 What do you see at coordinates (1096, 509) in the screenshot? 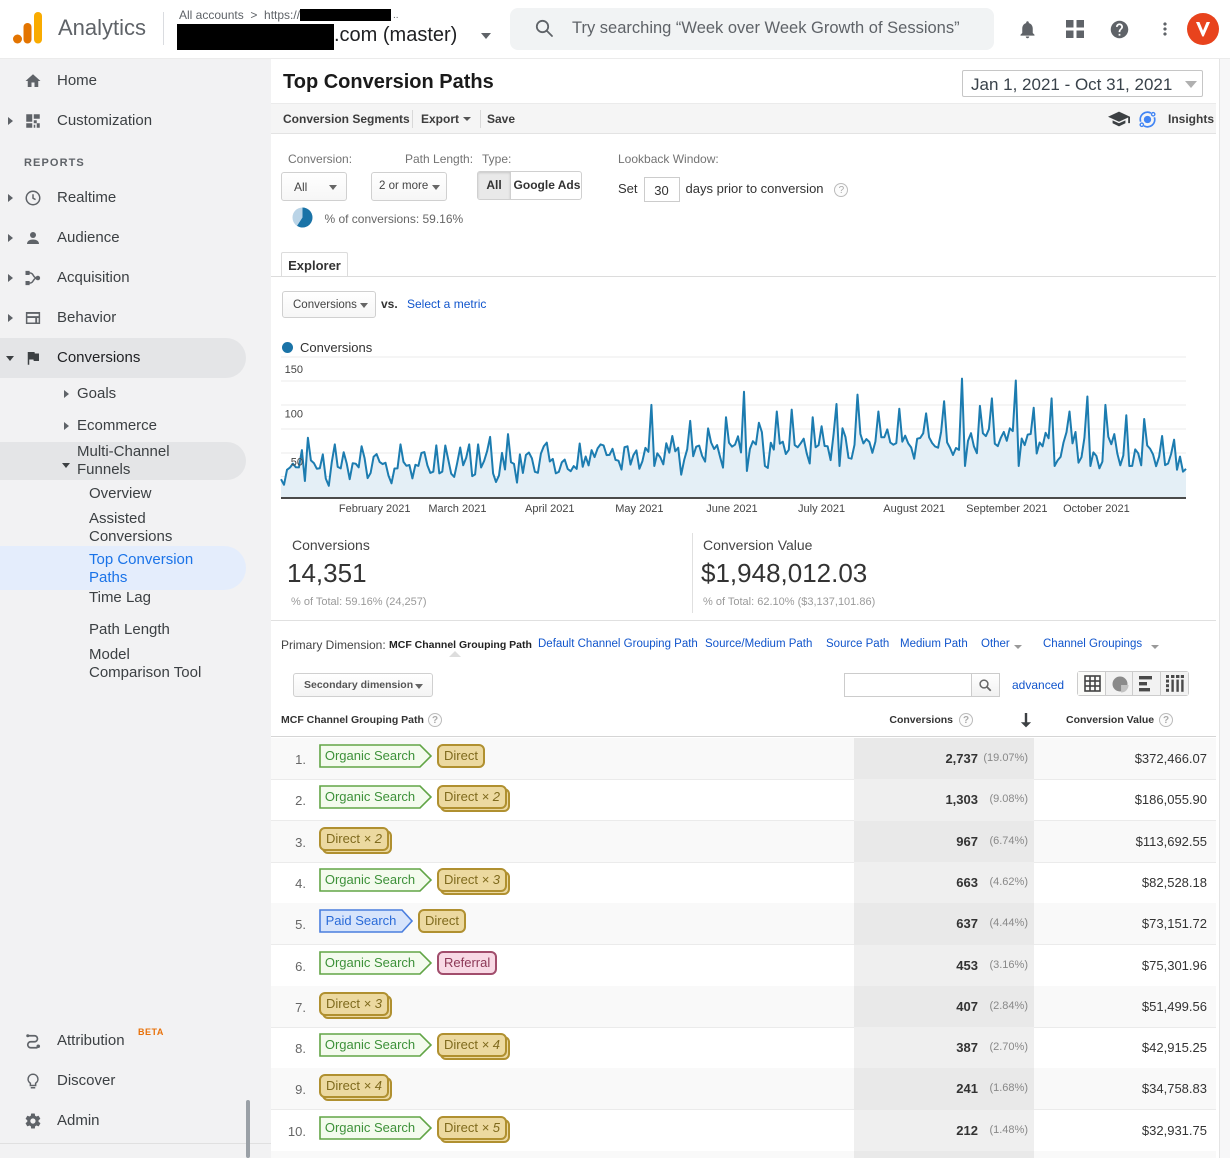
I see `svg-text: October 2021` at bounding box center [1096, 509].